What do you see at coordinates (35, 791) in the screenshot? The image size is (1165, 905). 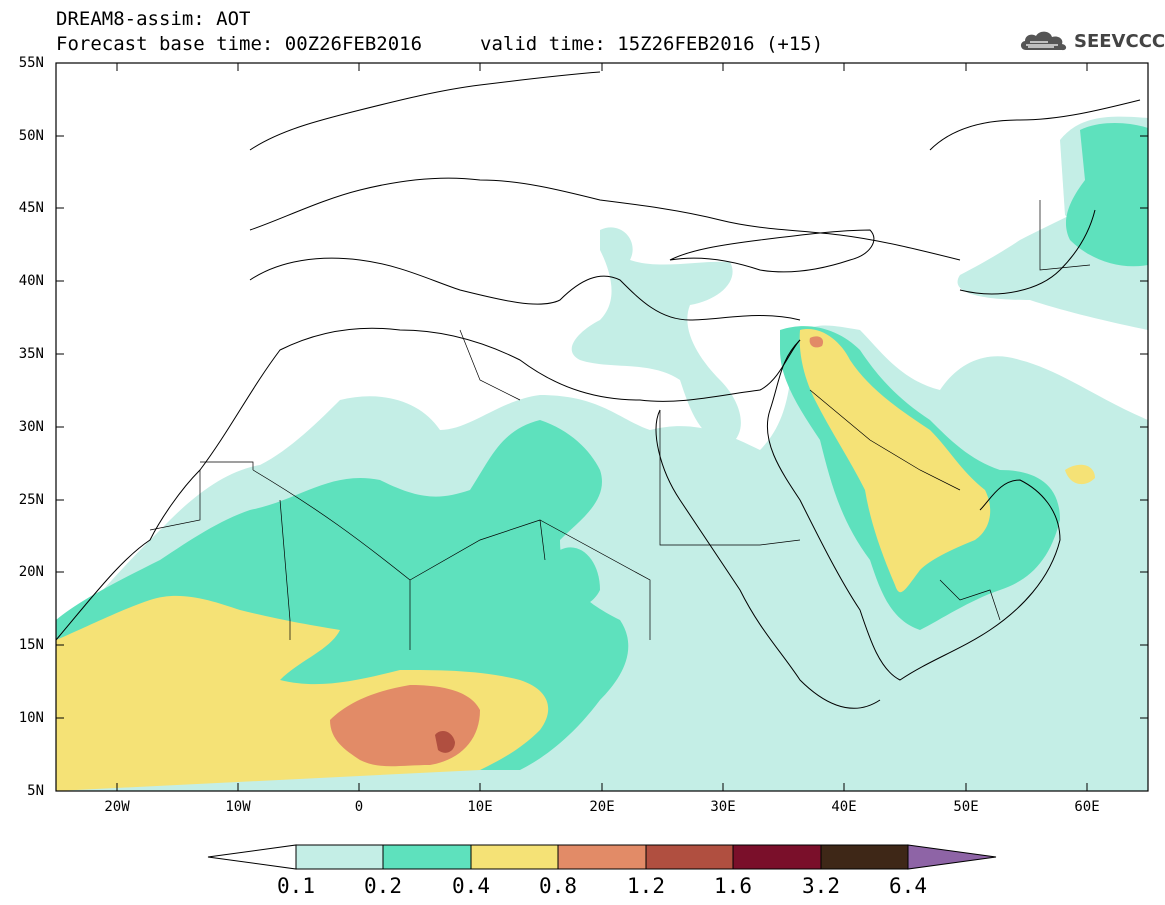 I see `lat-label: 5N` at bounding box center [35, 791].